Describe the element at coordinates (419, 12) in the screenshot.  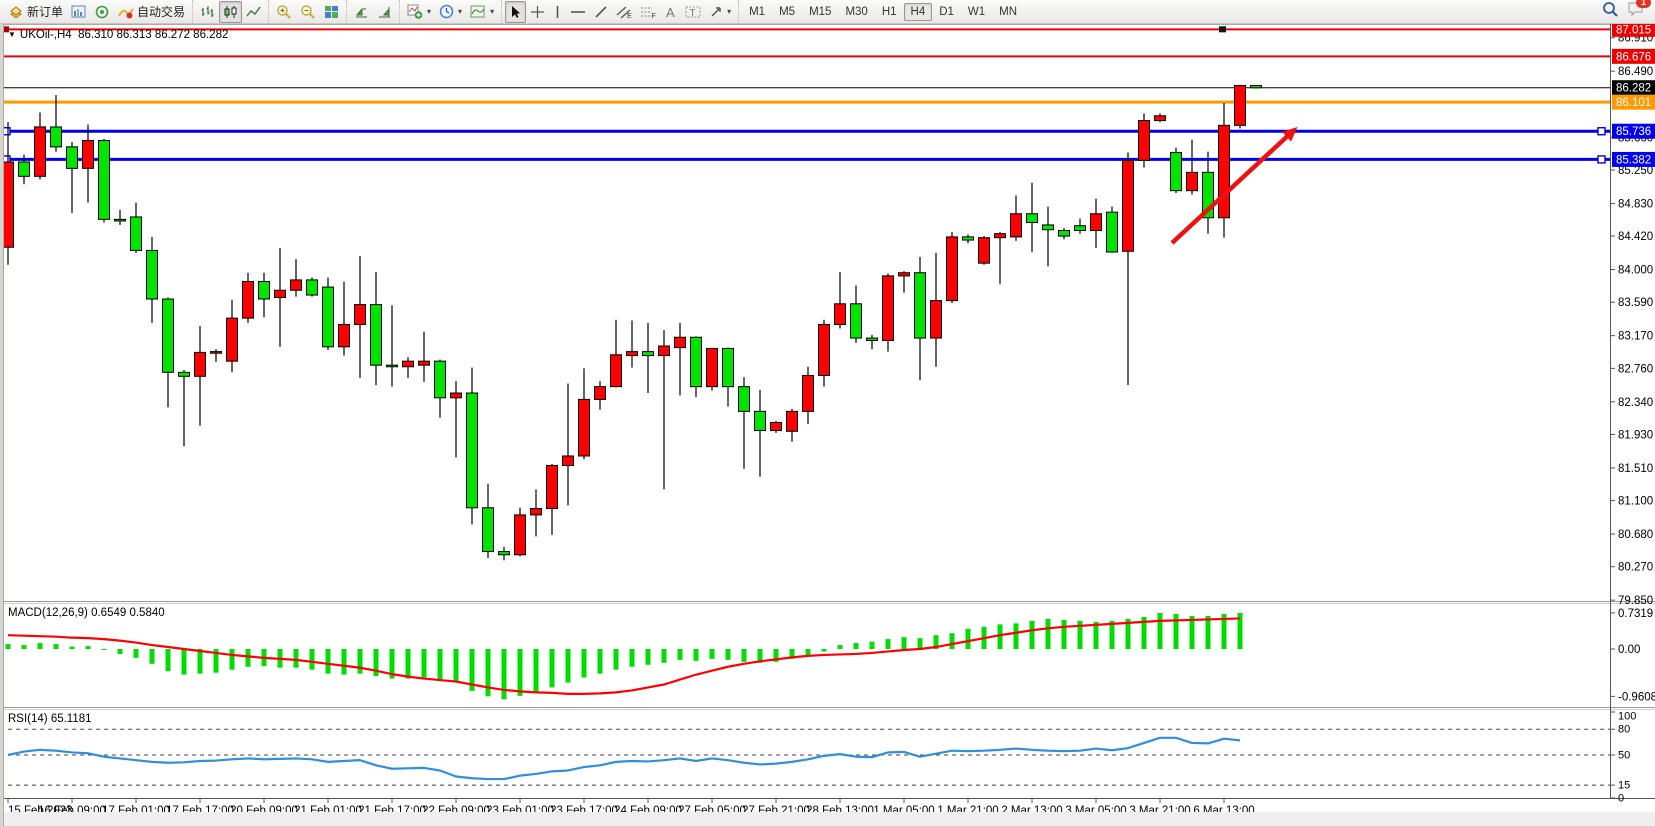
I see `indicators-button: ▾` at that location.